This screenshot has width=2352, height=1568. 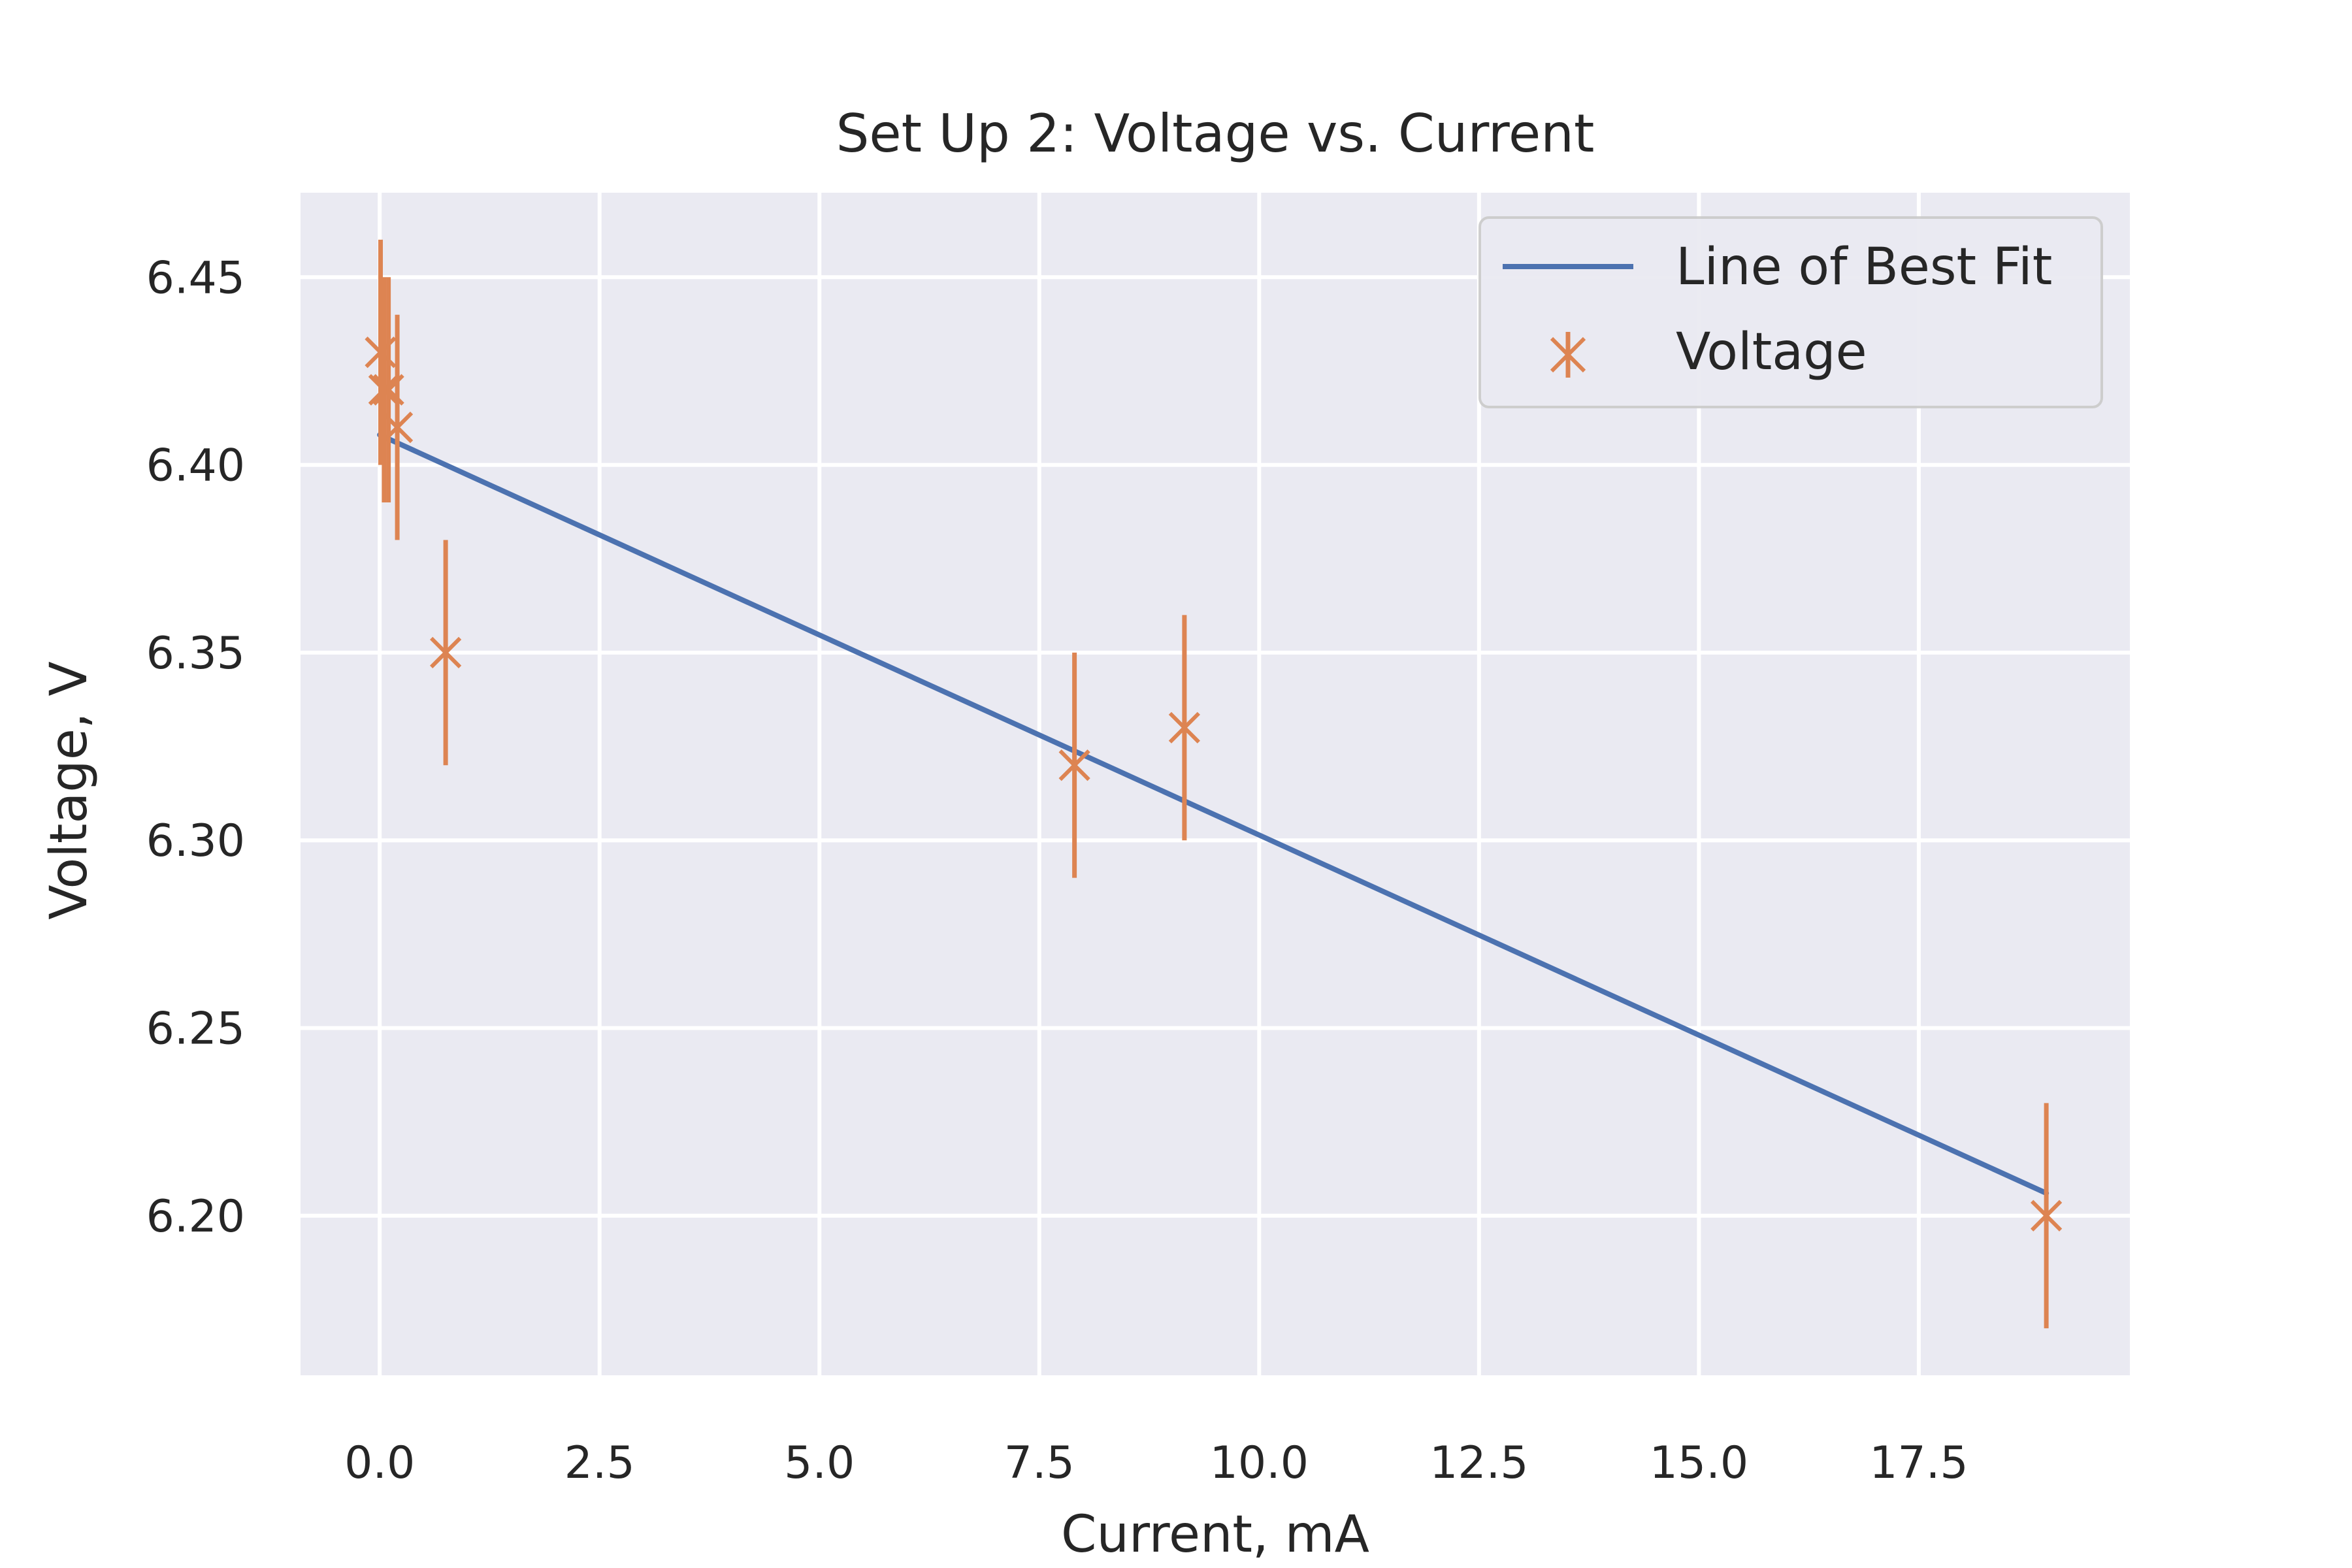 What do you see at coordinates (1568, 355) in the screenshot?
I see `legend-marker-swatch` at bounding box center [1568, 355].